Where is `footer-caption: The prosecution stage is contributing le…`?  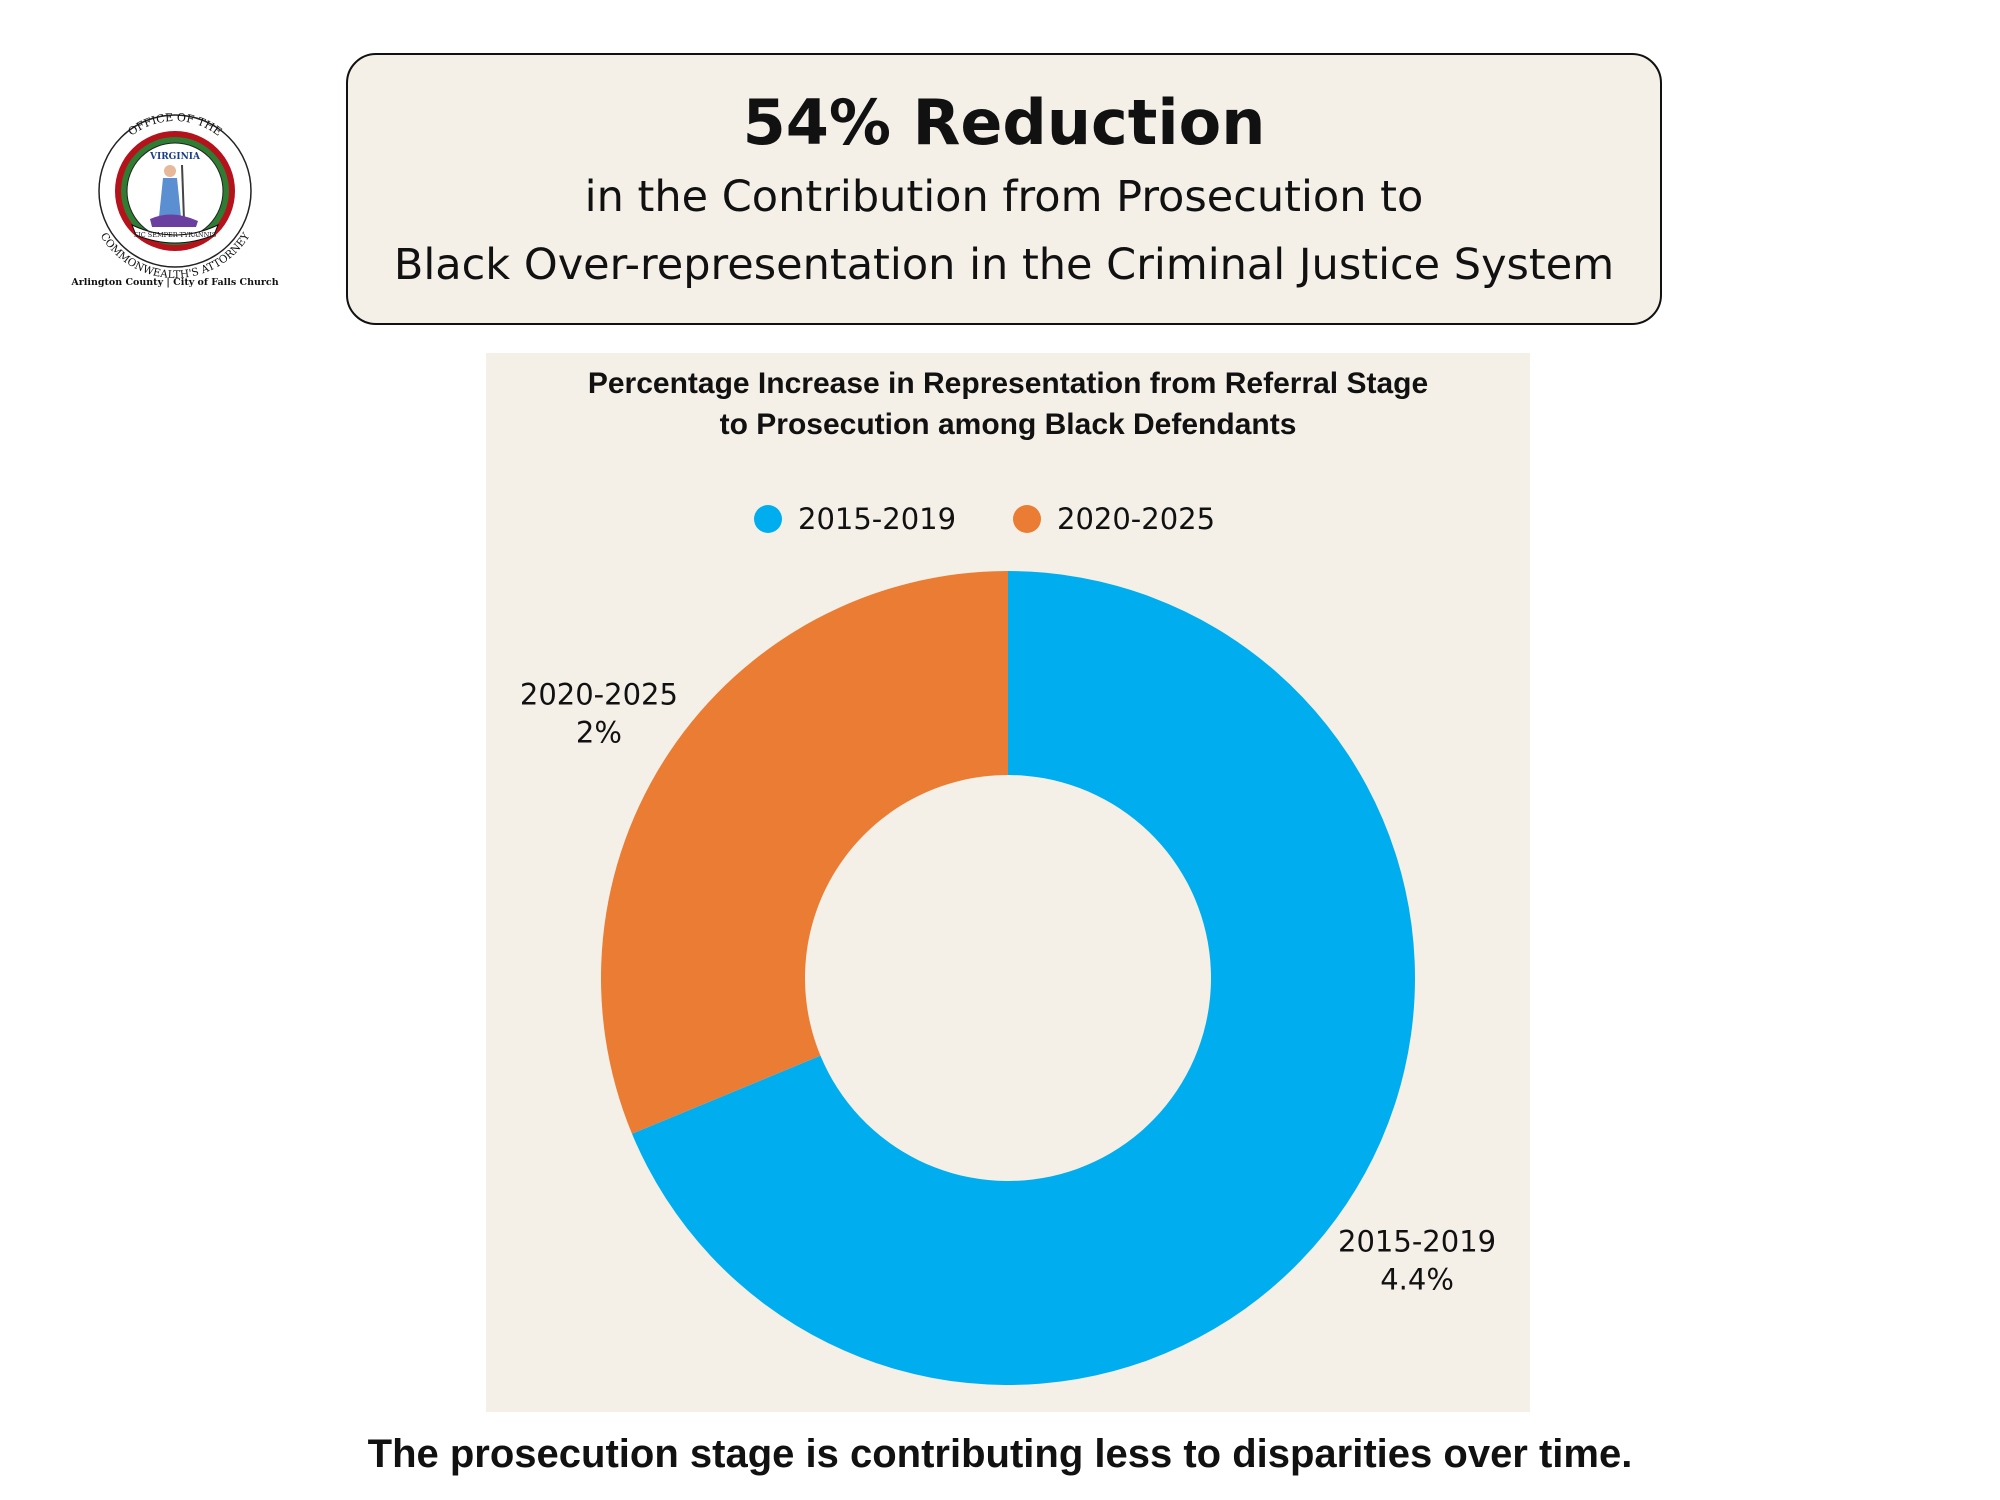 footer-caption: The prosecution stage is contributing le… is located at coordinates (1000, 1454).